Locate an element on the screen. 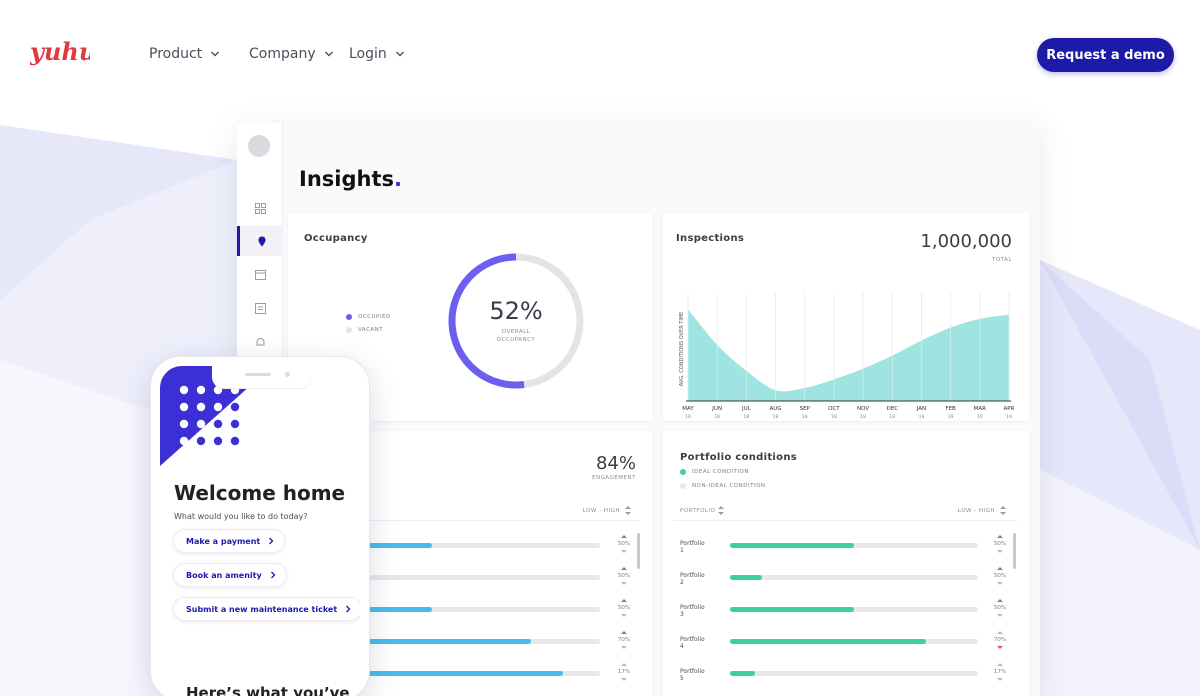 This screenshot has width=1200, height=696. occupancy-value: 52% is located at coordinates (516, 311).